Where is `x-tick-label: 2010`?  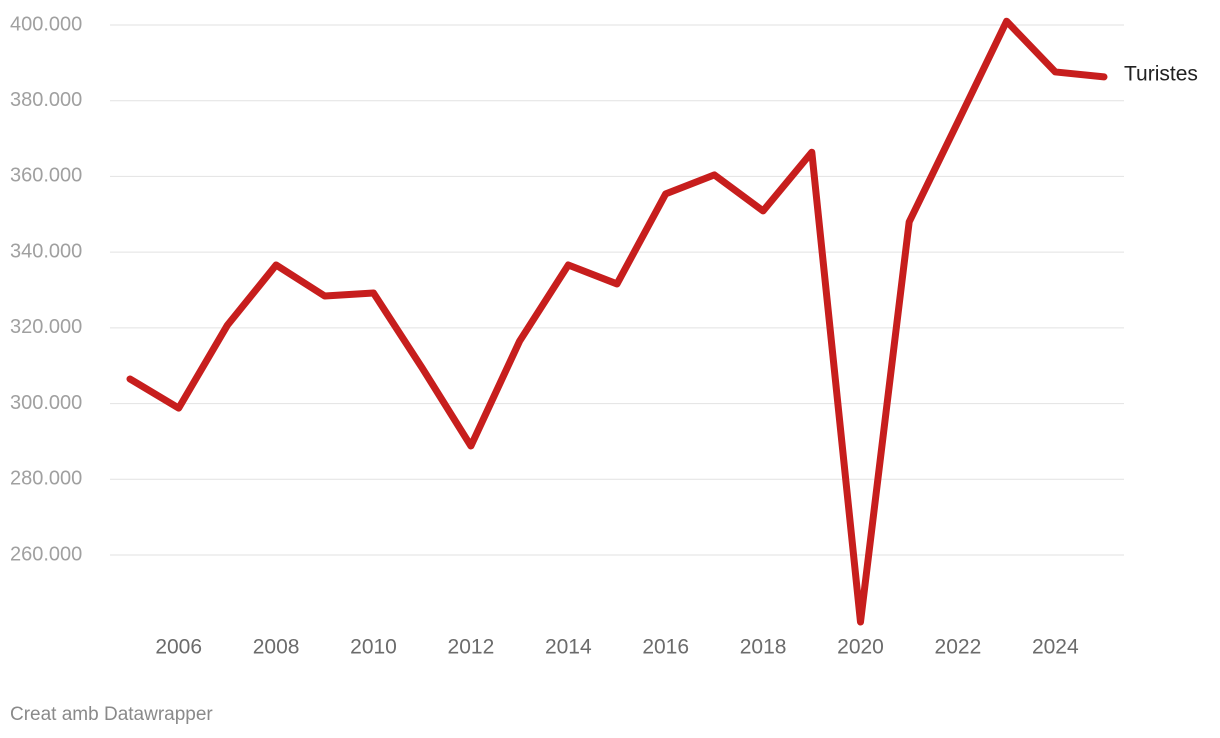
x-tick-label: 2010 is located at coordinates (373, 647).